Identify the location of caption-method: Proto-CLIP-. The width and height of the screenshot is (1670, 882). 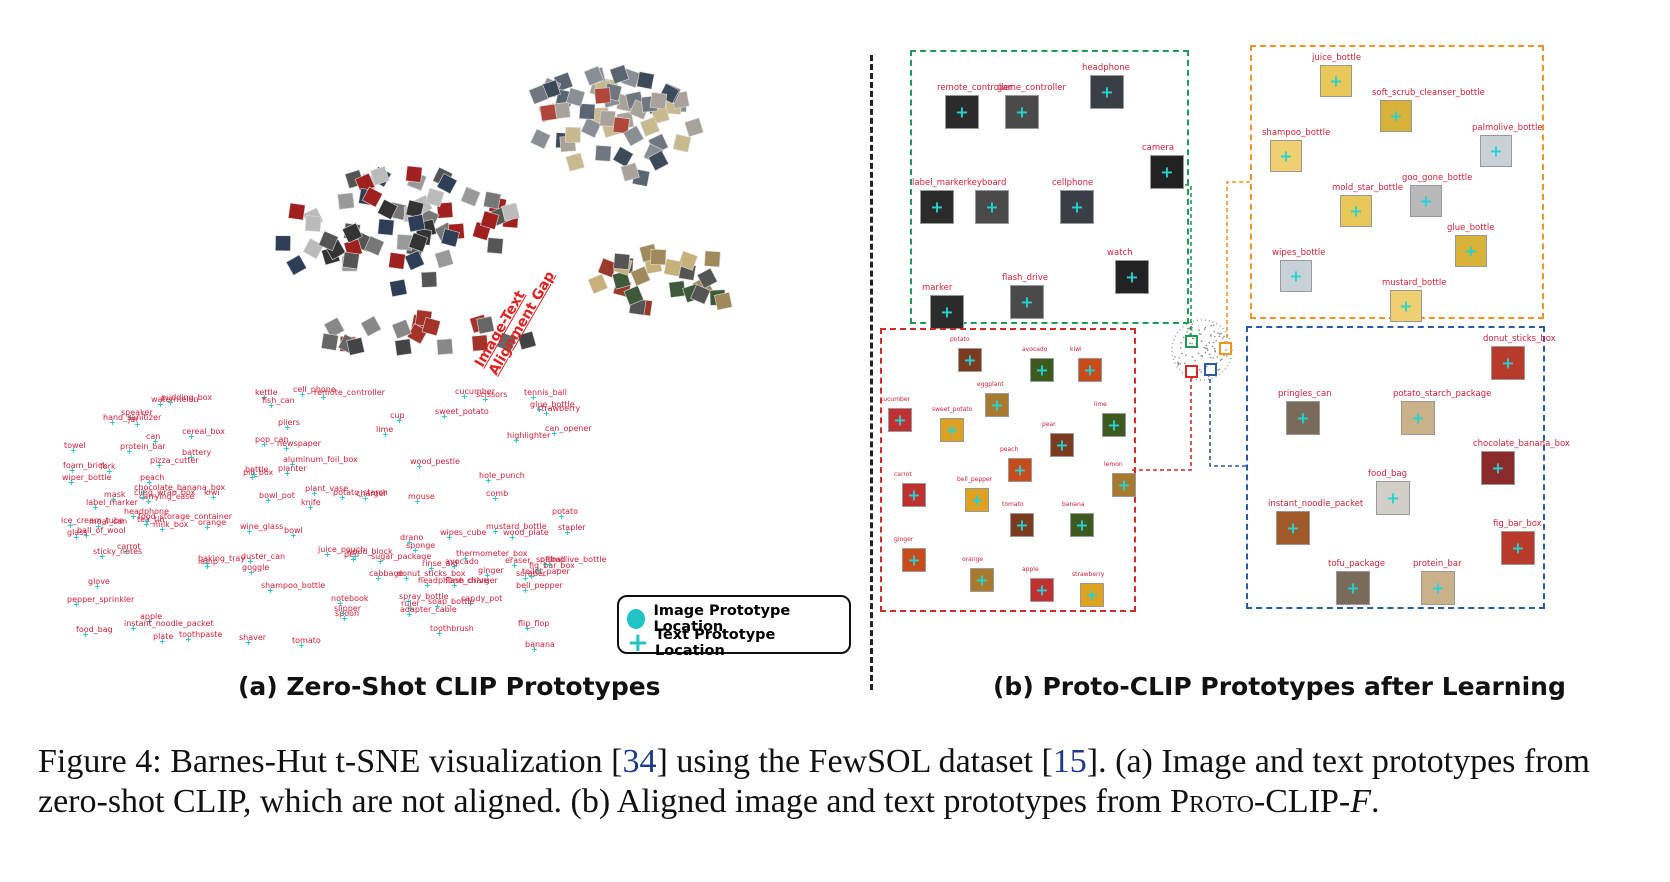
(1260, 801).